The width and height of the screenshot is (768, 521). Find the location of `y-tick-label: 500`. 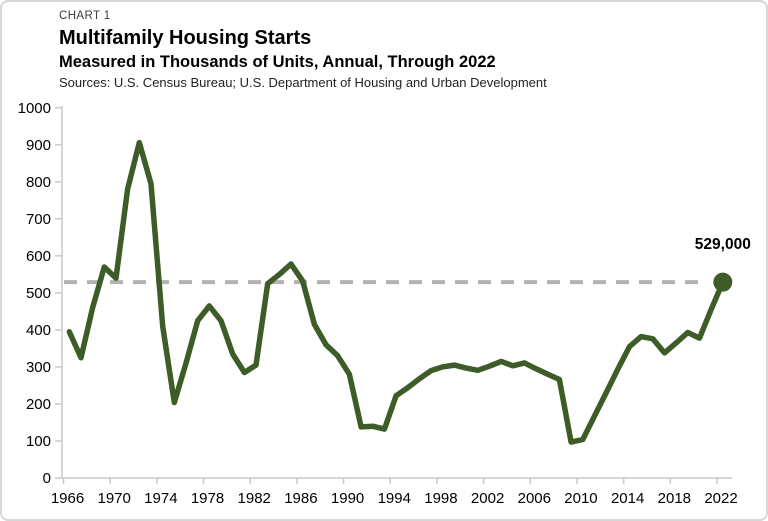

y-tick-label: 500 is located at coordinates (38, 293).